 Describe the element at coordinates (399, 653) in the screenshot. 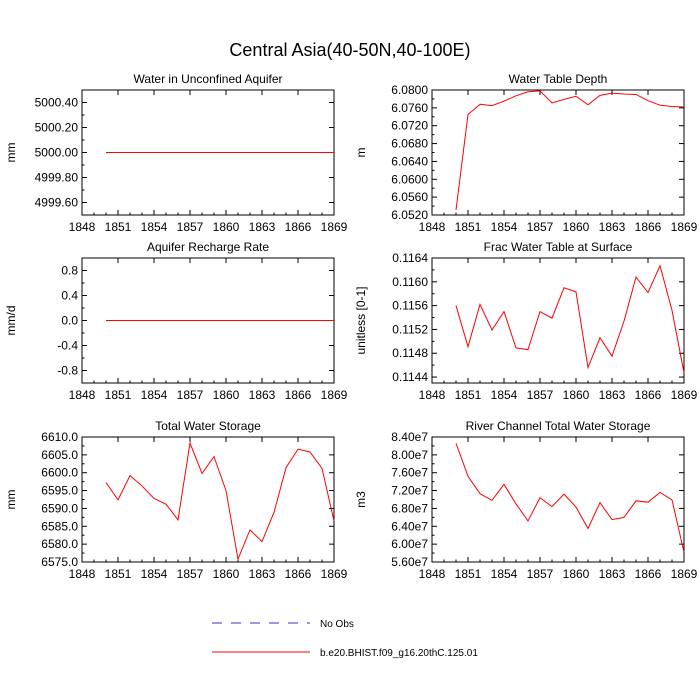

I see `legend-model-label: b.e20.BHIST.f09_g16.20thC.125.01` at that location.